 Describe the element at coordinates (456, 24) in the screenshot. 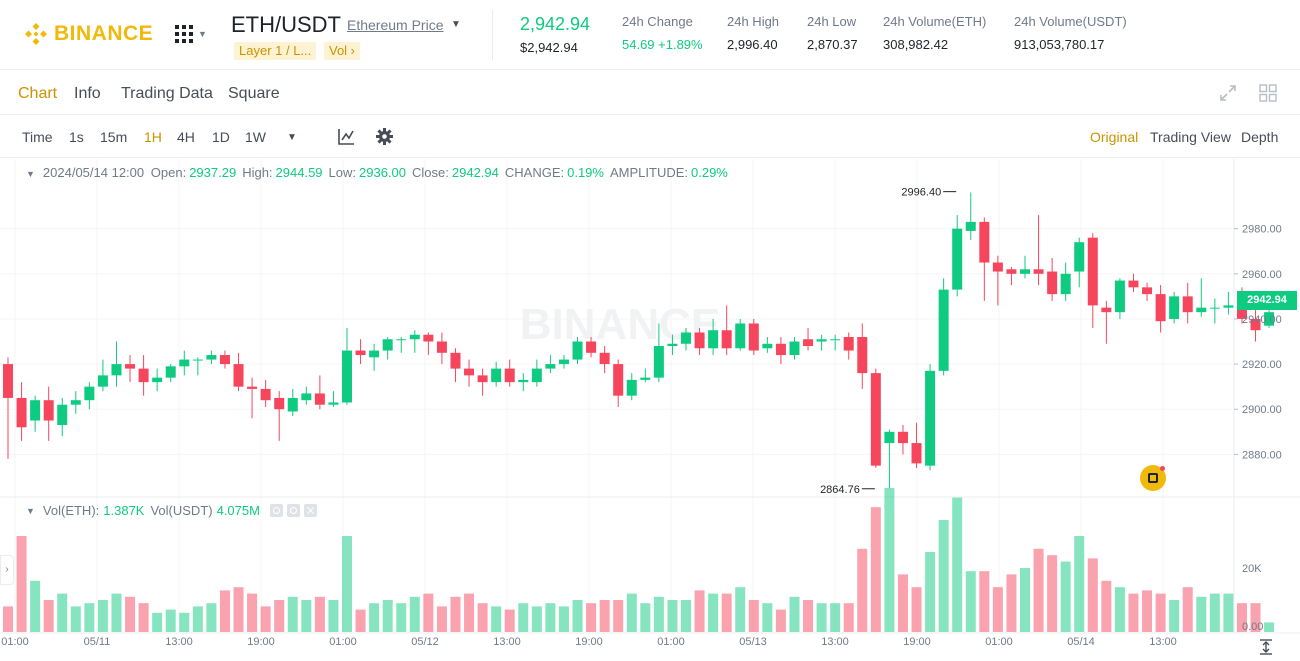

I see `caret-down-icon: ▼` at that location.